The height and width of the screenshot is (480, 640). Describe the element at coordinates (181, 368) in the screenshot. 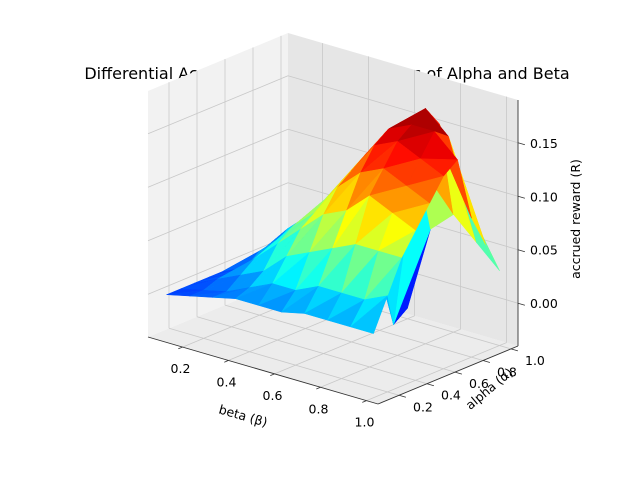

I see `x-tick-label: 0.2` at that location.